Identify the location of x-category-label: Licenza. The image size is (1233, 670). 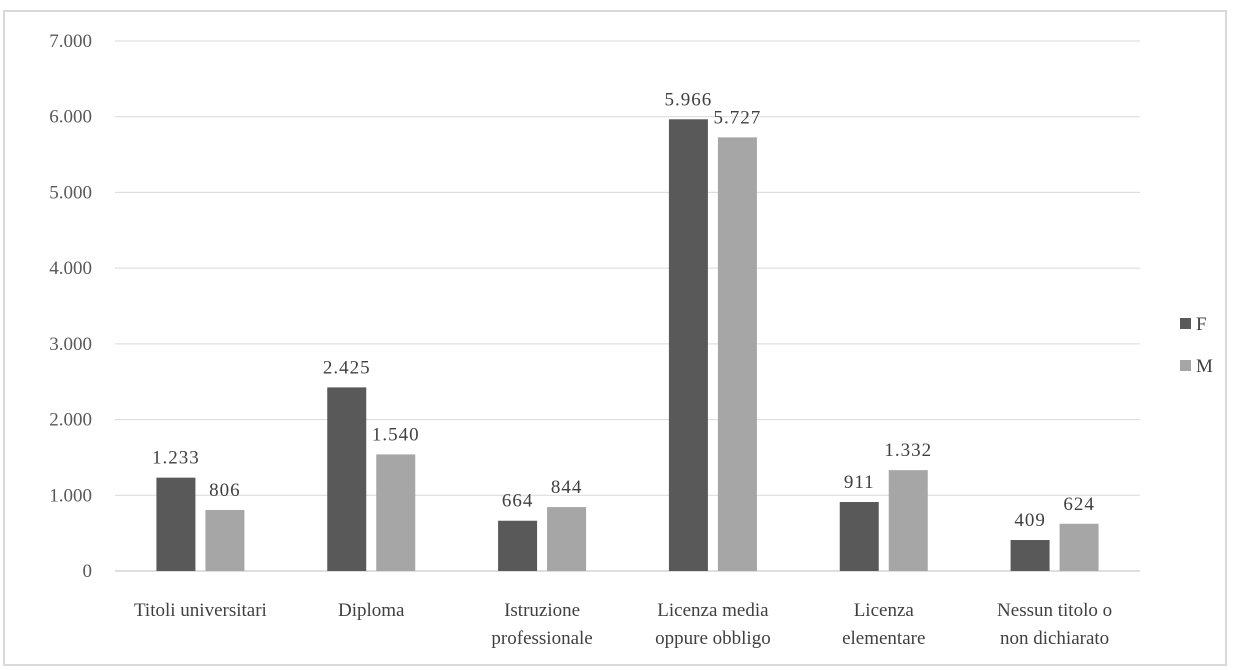
(884, 610).